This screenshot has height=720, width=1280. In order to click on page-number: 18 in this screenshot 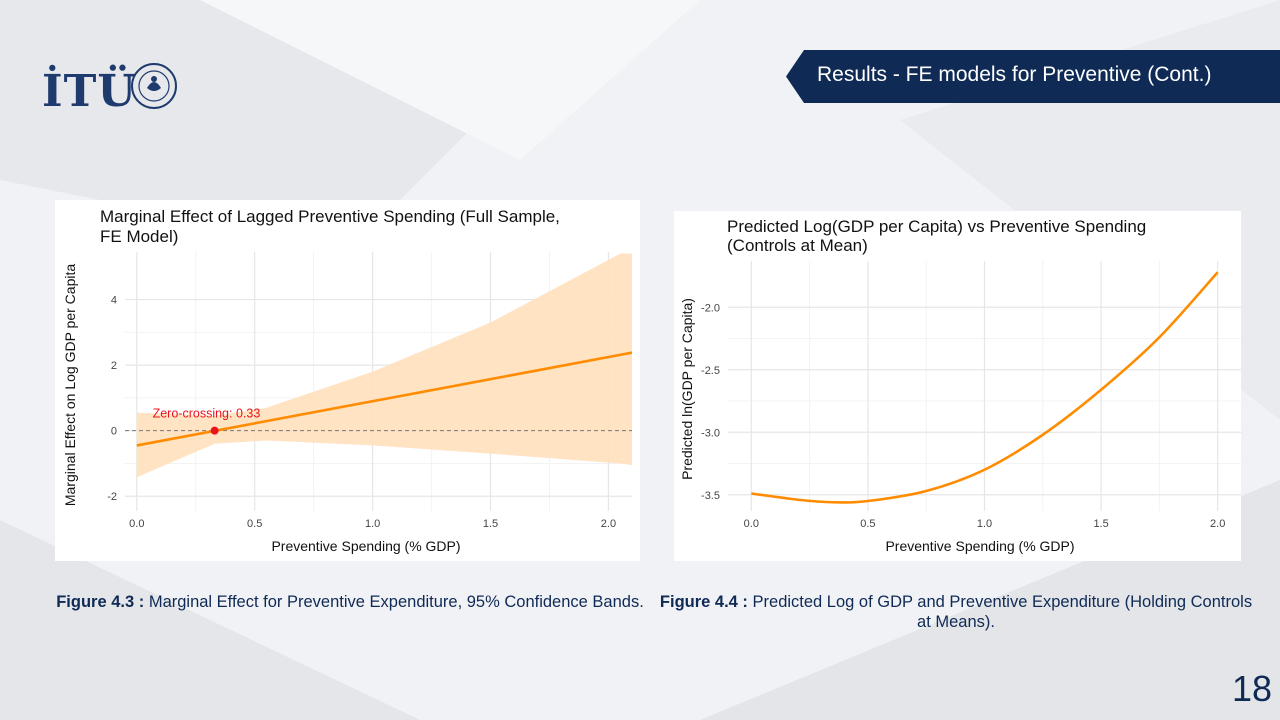, I will do `click(1251, 688)`.